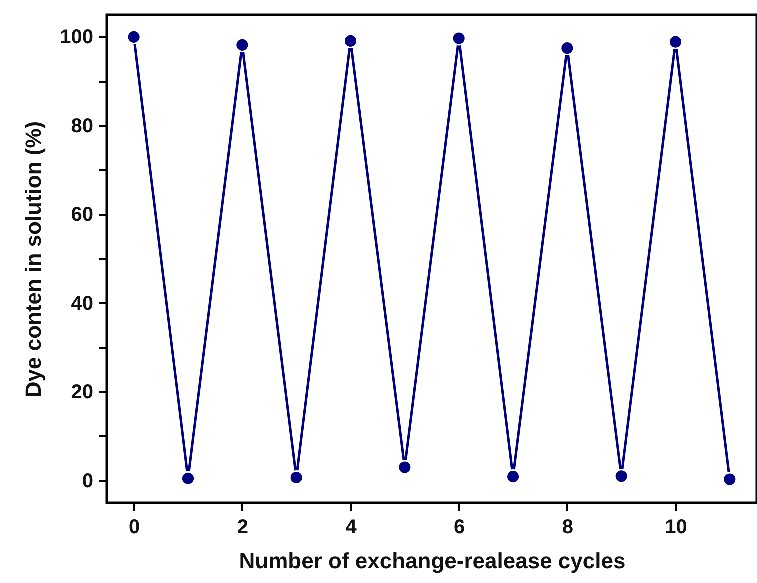 Image resolution: width=757 pixels, height=583 pixels. What do you see at coordinates (568, 527) in the screenshot?
I see `x-tick-label: 8` at bounding box center [568, 527].